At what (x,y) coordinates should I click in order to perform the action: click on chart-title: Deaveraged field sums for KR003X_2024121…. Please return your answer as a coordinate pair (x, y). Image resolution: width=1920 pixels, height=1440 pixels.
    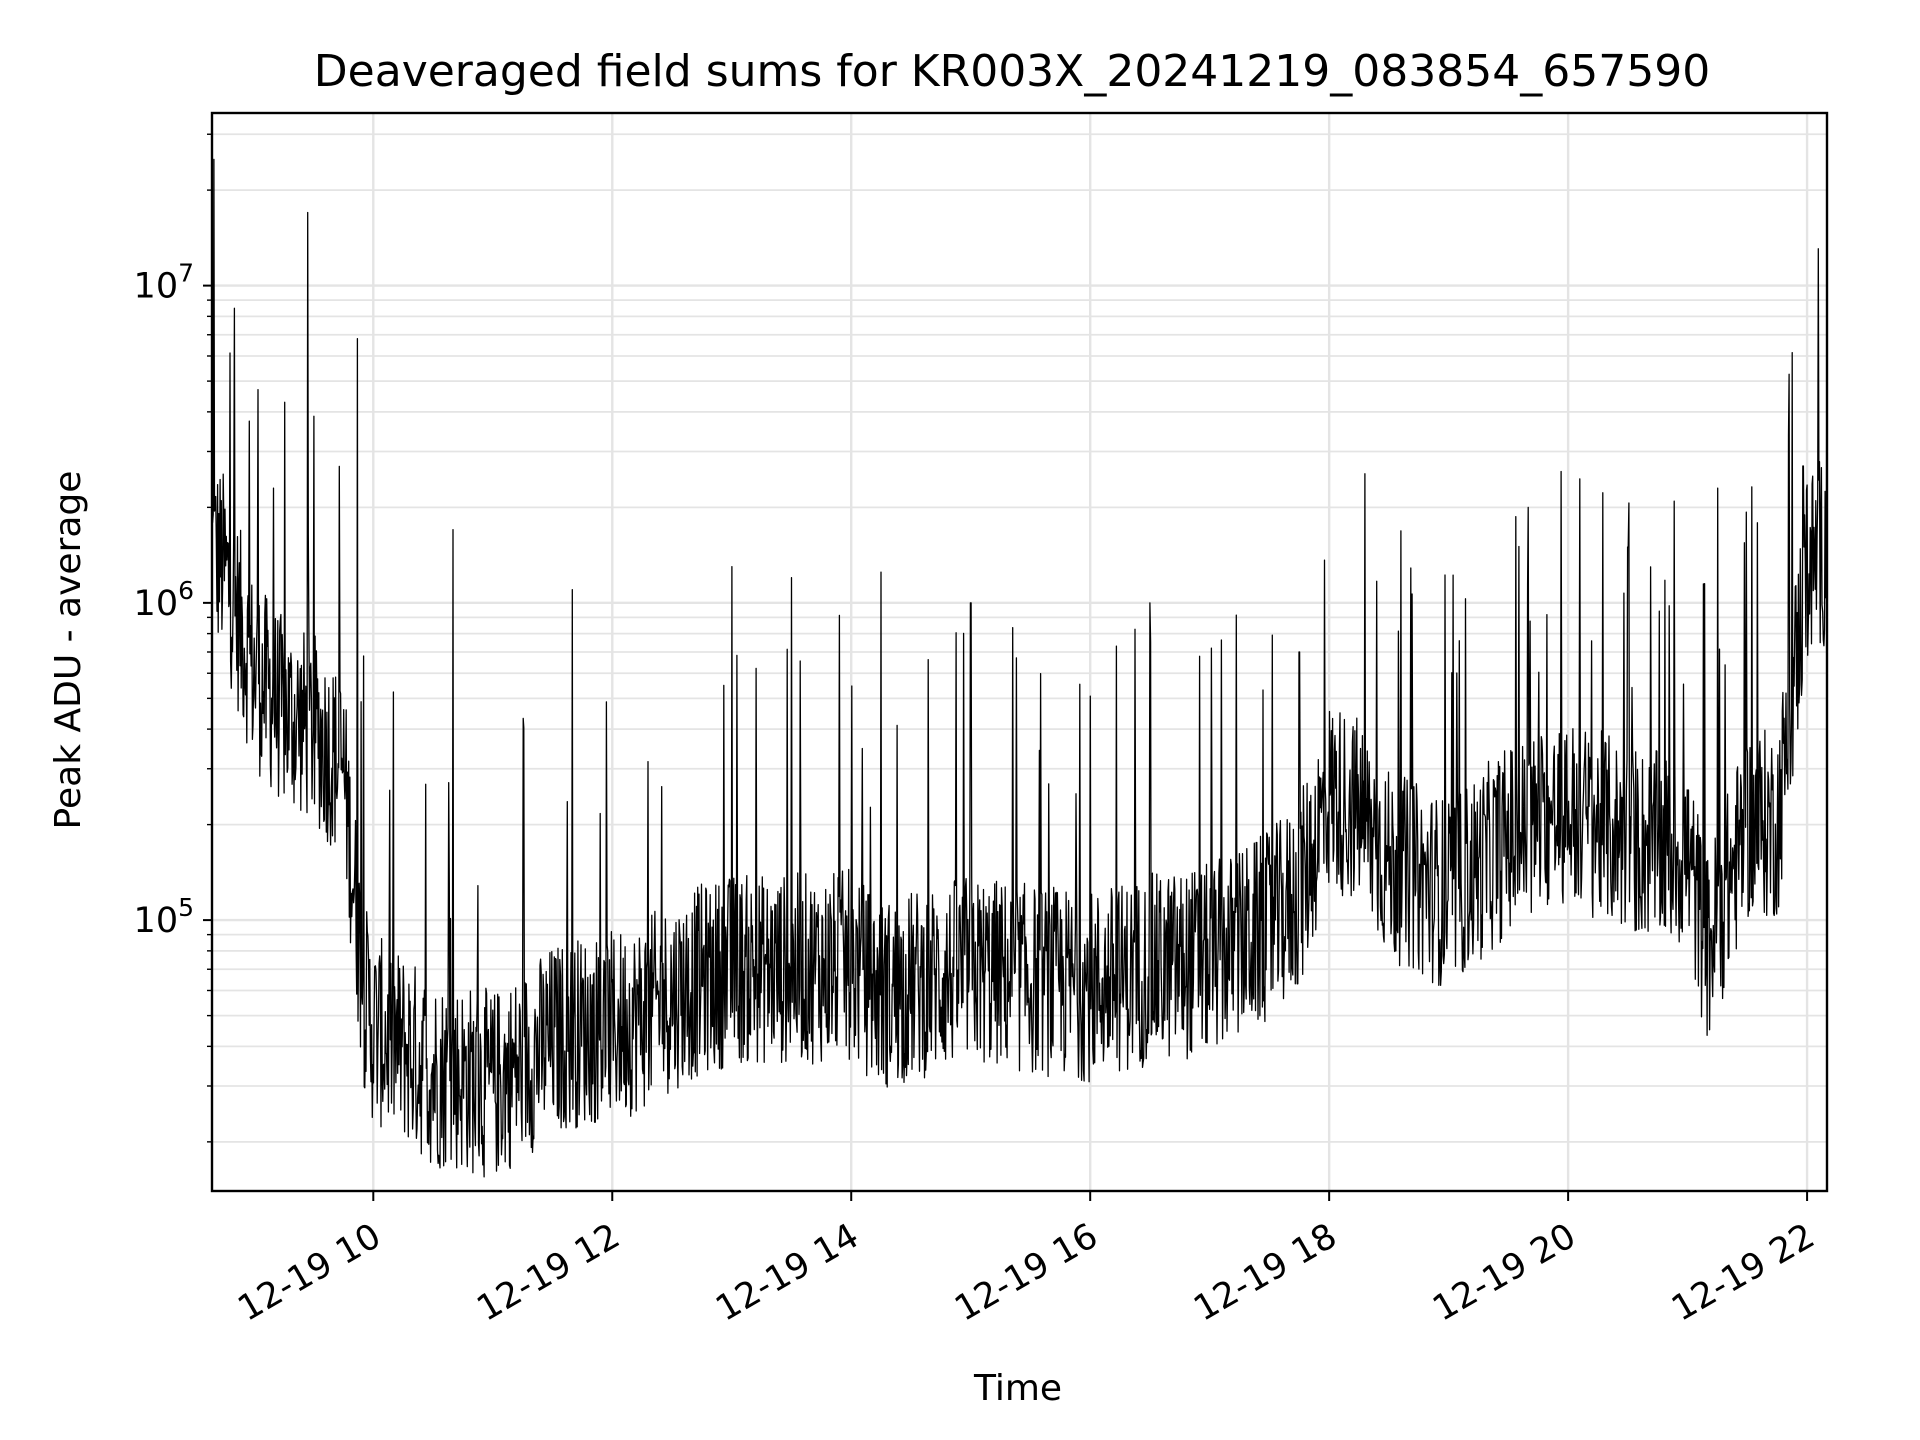
    Looking at the image, I should click on (1012, 71).